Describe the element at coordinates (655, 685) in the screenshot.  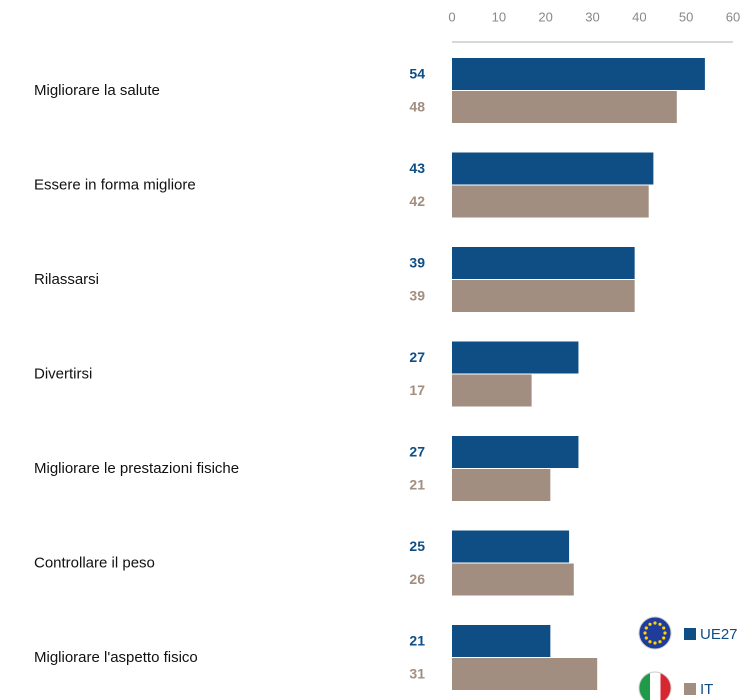
I see `it-flag-icon` at that location.